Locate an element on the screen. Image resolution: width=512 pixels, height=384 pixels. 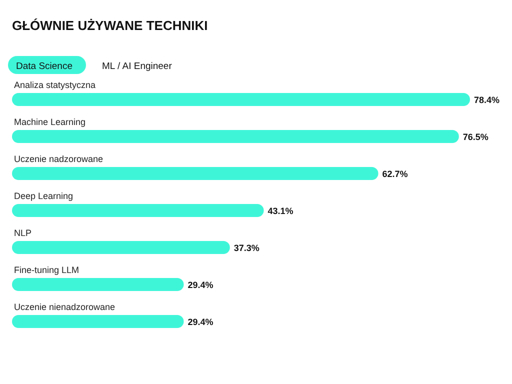
annotation: ML / AI Engineer is located at coordinates (137, 66).